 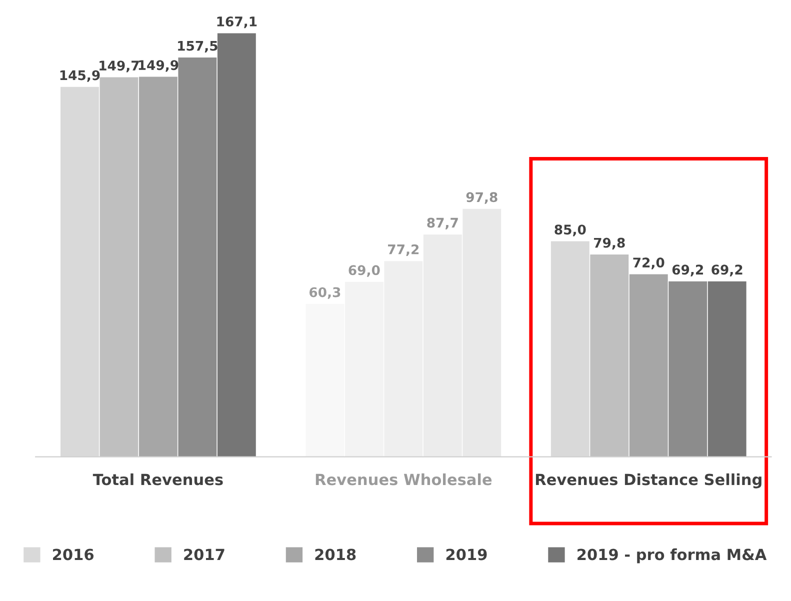 I want to click on data-label: 85,0, so click(x=570, y=230).